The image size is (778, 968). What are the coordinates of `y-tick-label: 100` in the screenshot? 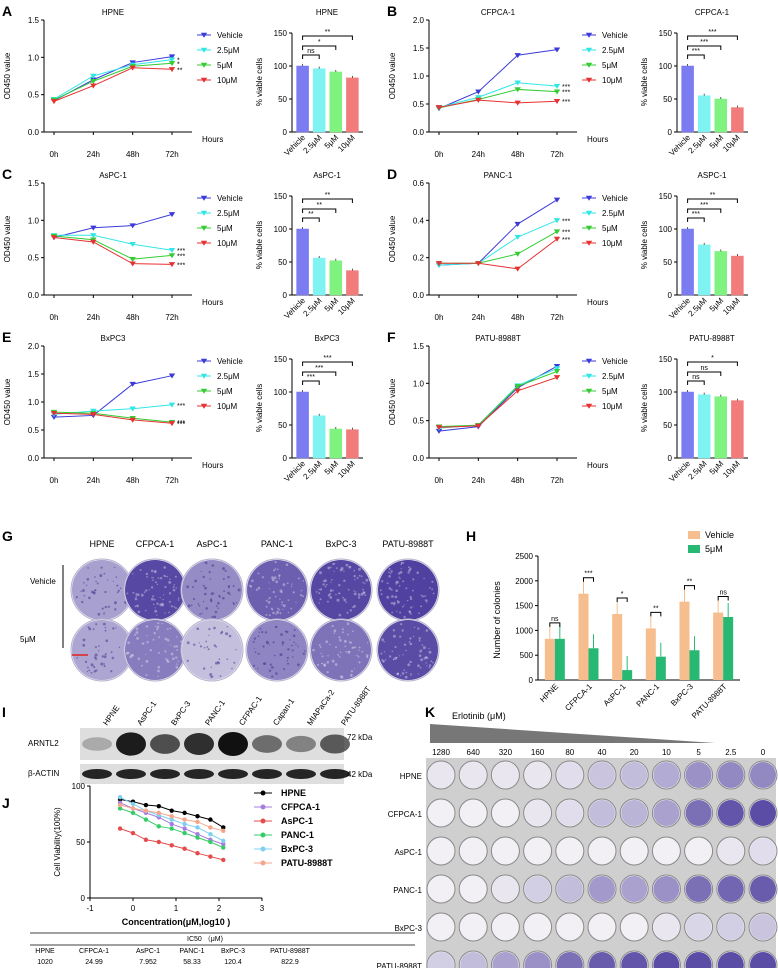 It's located at (666, 392).